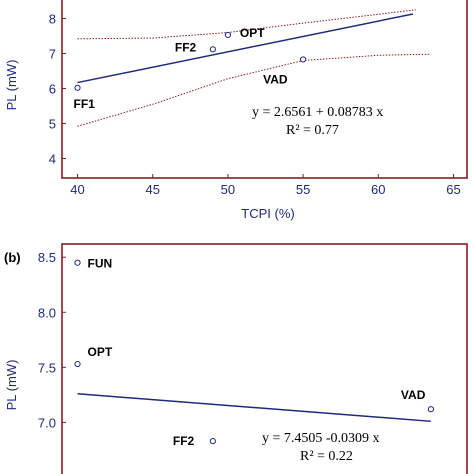  What do you see at coordinates (303, 189) in the screenshot?
I see `panel-a-x-tick-label: 55` at bounding box center [303, 189].